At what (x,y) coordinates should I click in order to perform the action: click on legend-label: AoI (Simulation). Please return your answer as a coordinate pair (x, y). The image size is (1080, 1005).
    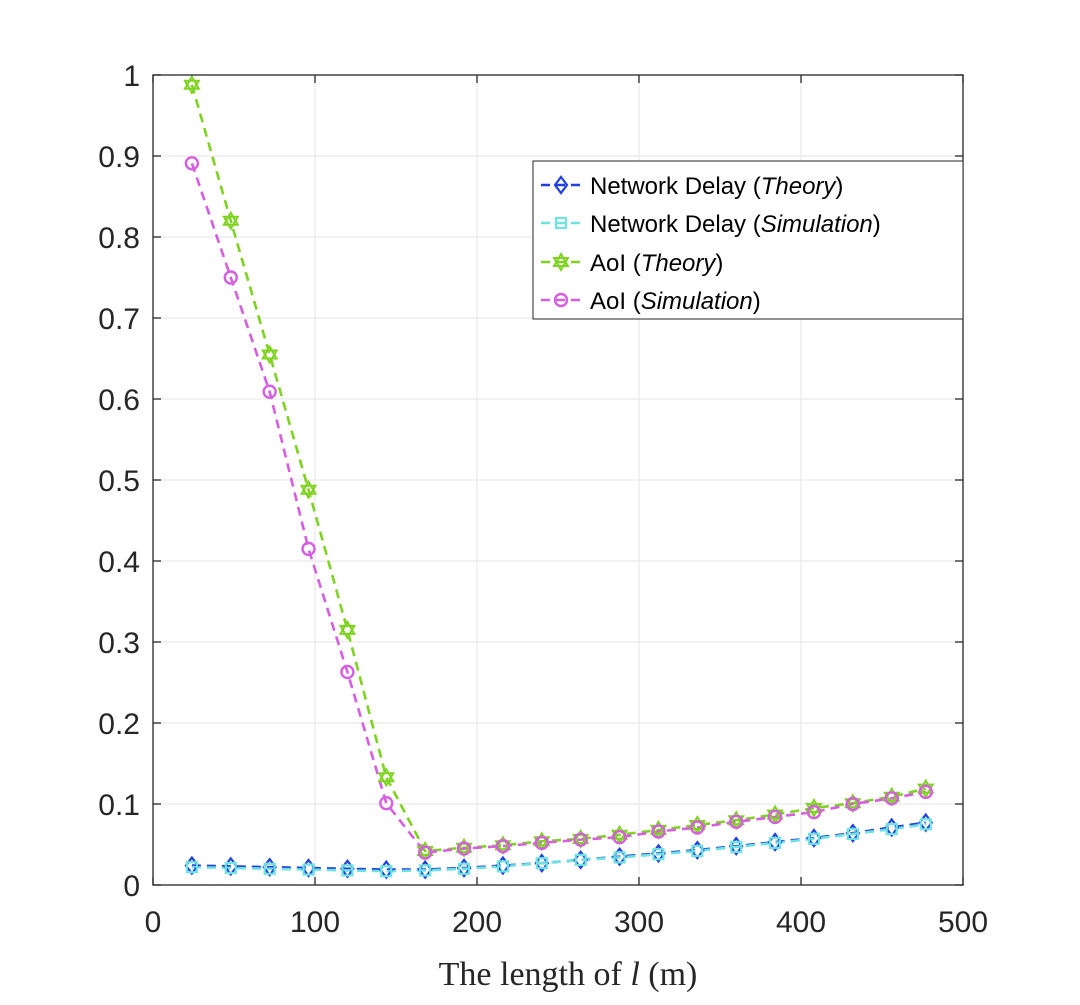
    Looking at the image, I should click on (675, 301).